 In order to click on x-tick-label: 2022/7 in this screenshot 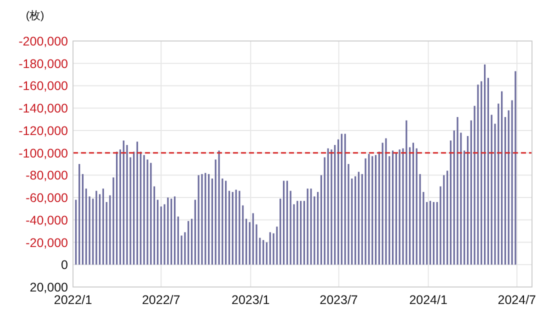, I will do `click(161, 300)`.